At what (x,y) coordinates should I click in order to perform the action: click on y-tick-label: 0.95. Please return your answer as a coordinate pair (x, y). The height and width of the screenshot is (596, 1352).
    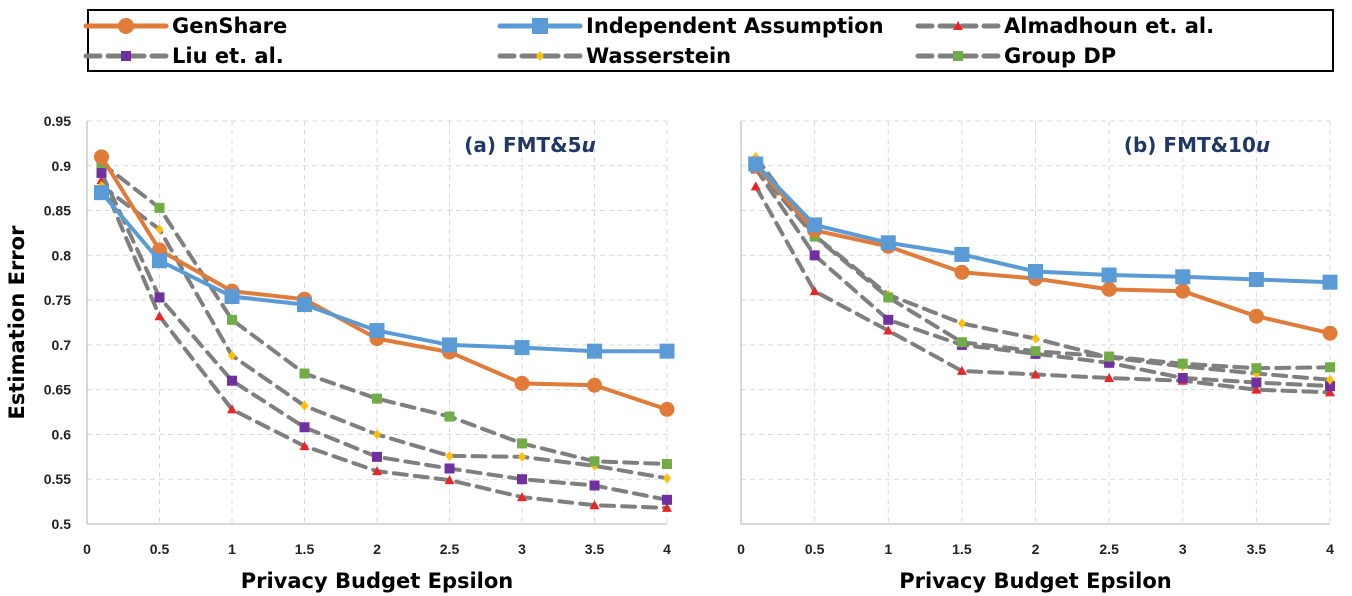
    Looking at the image, I should click on (57, 121).